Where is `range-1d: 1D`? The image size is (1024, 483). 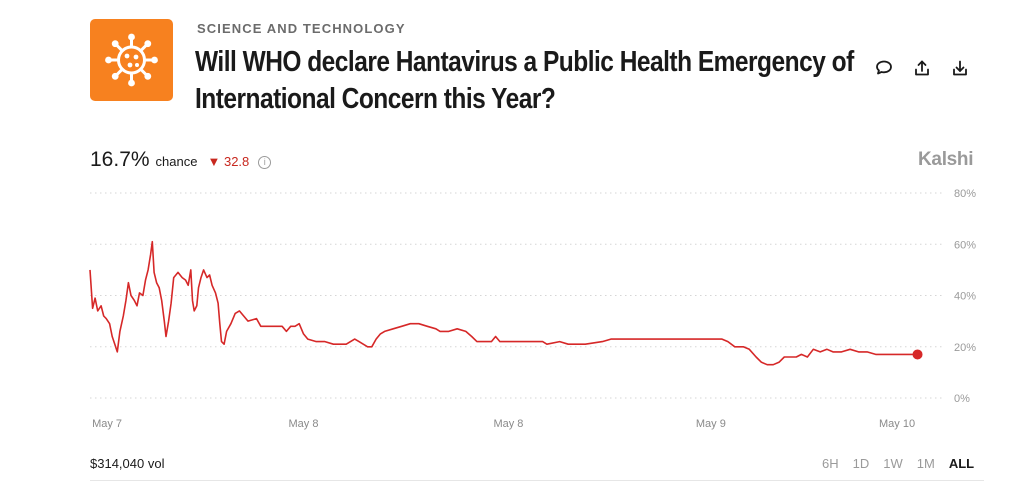
range-1d: 1D is located at coordinates (861, 463).